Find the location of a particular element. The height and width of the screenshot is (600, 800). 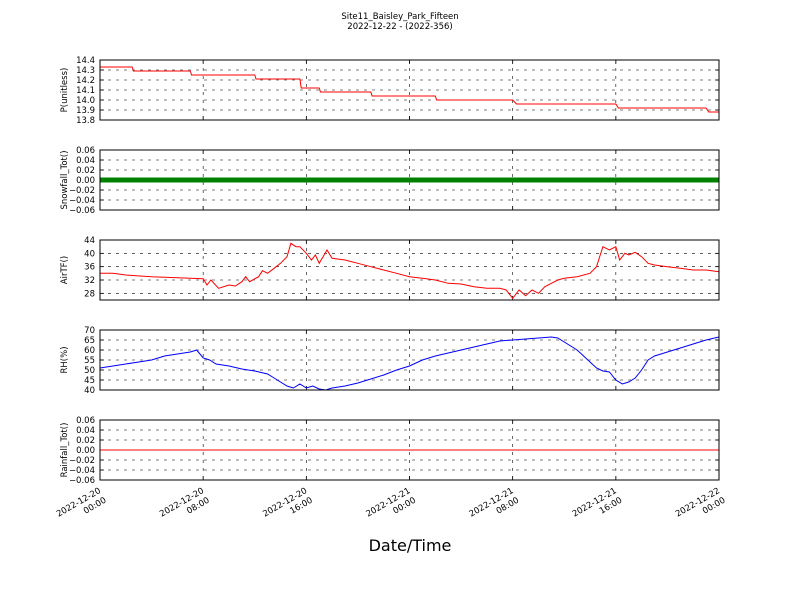

x-axis-label: Date/Time is located at coordinates (410, 545).